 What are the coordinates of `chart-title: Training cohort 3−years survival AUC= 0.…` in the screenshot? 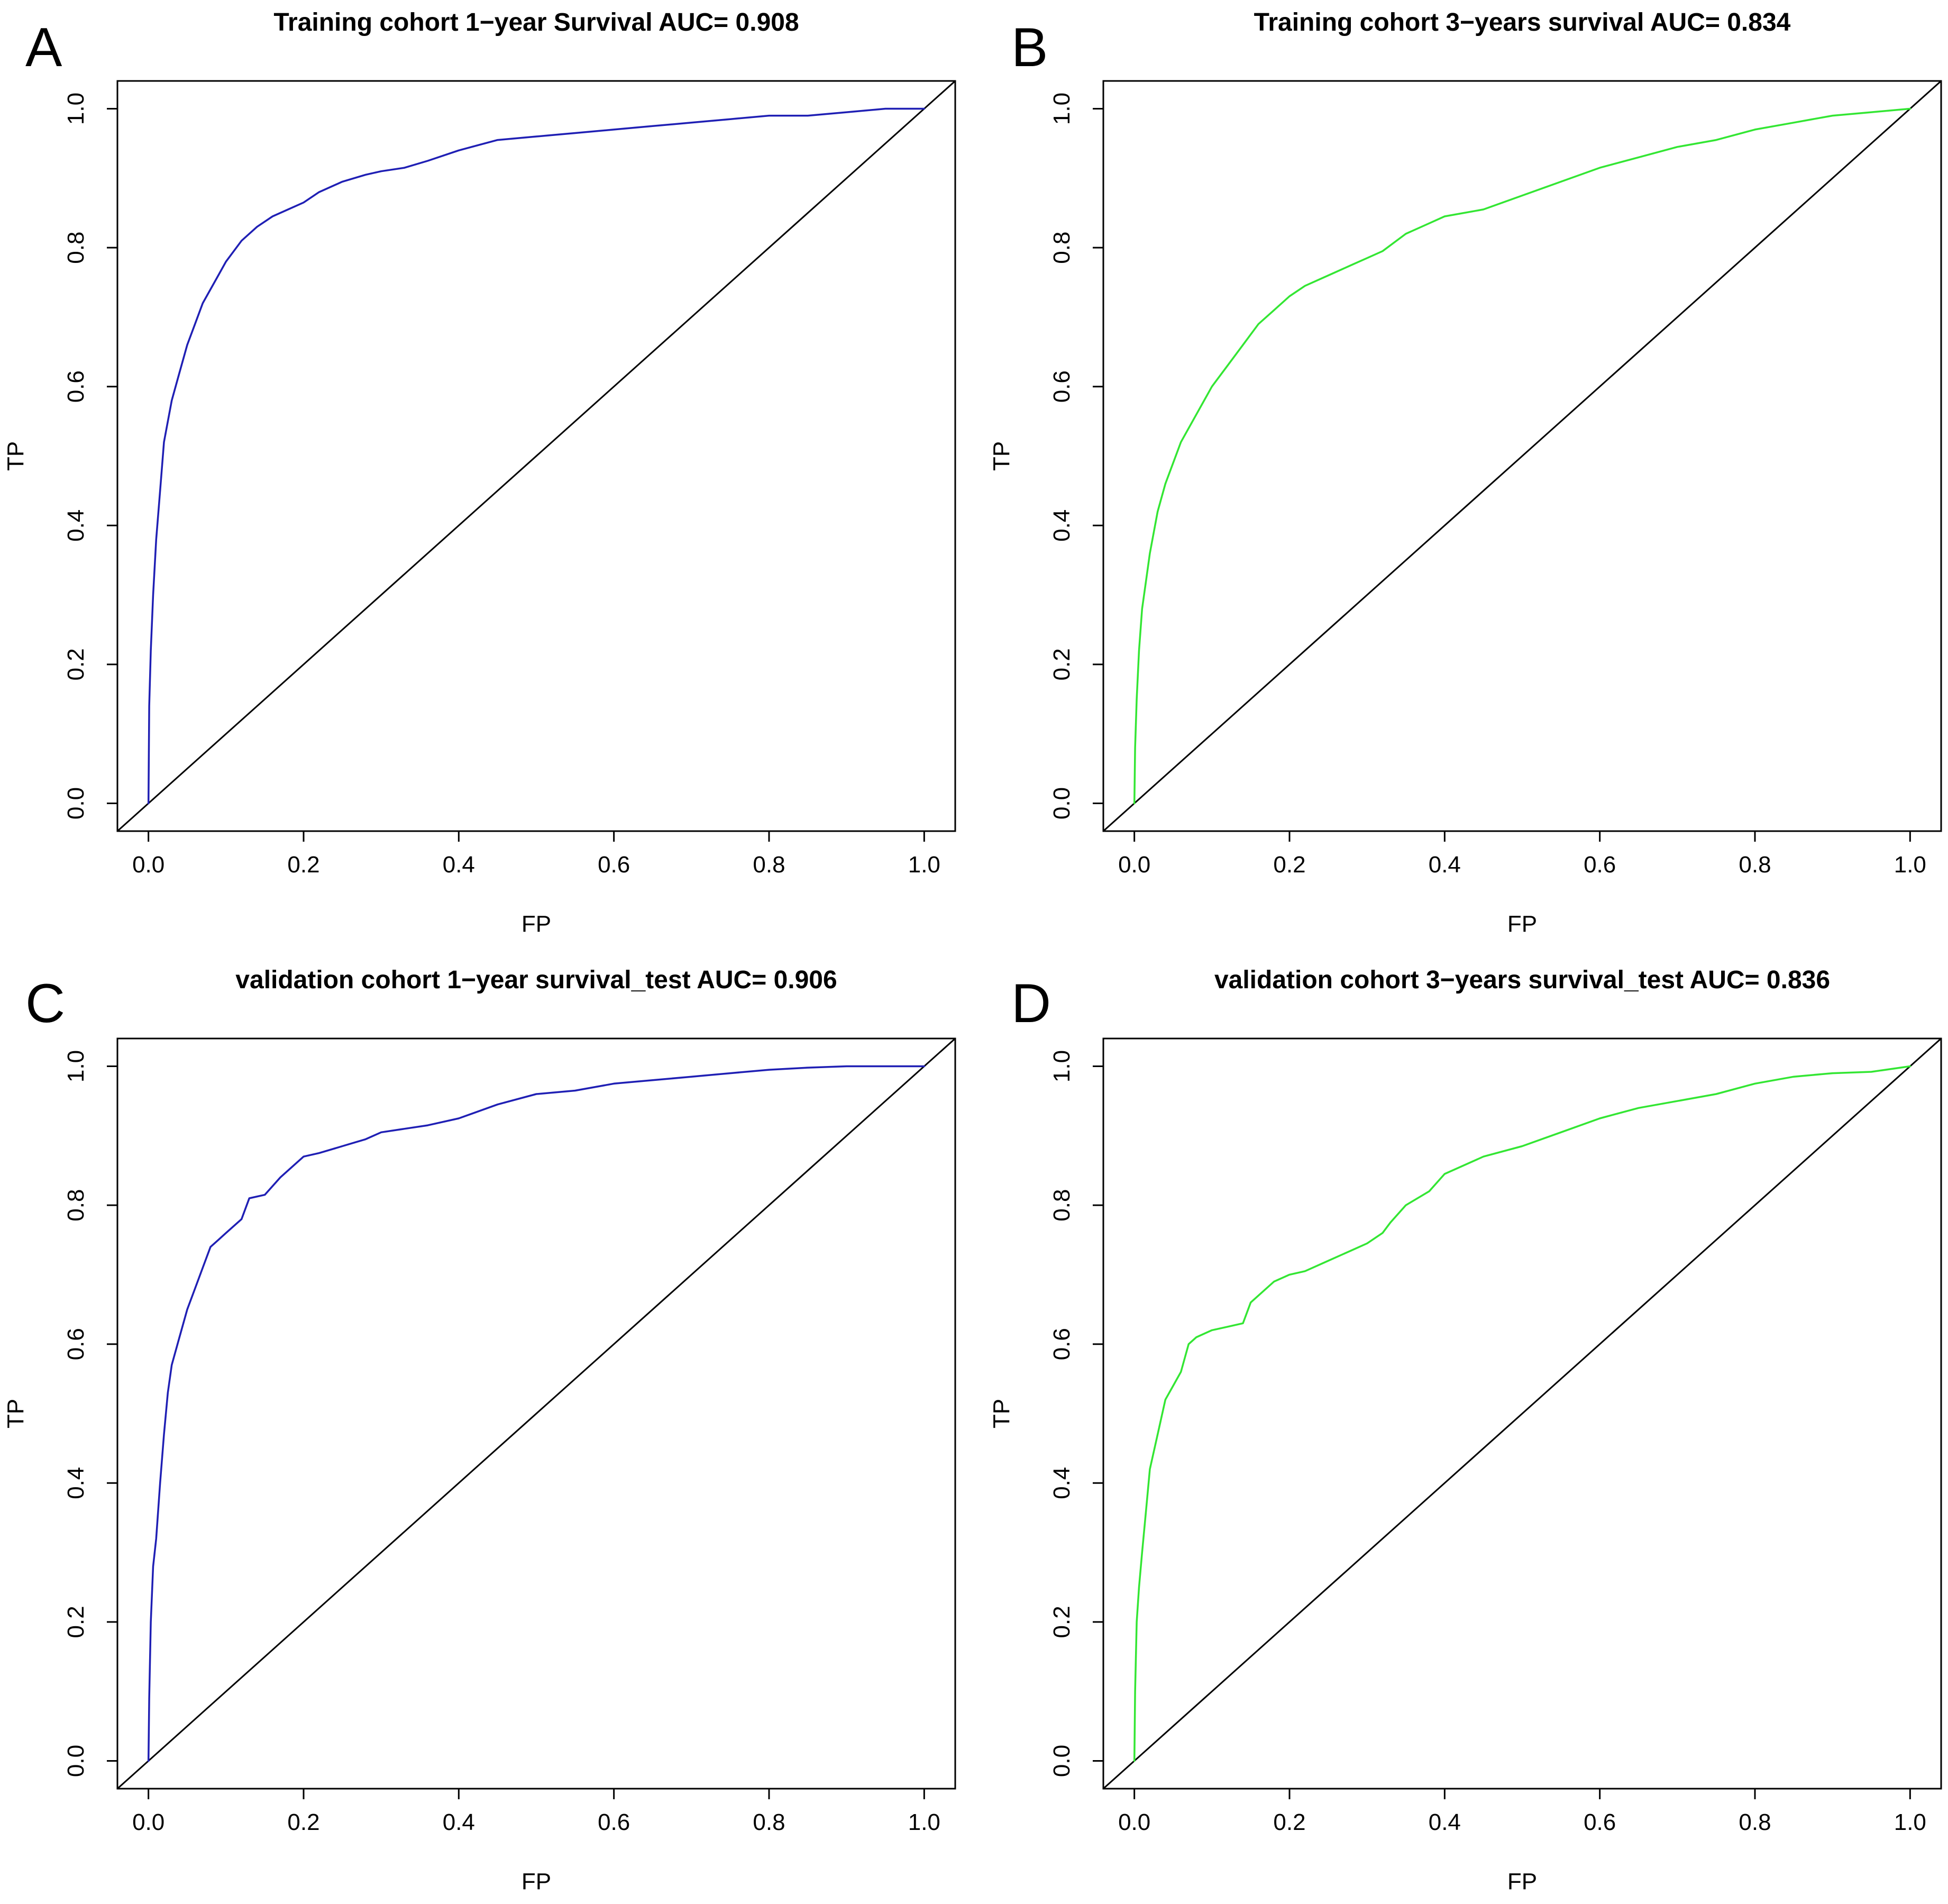 It's located at (1522, 22).